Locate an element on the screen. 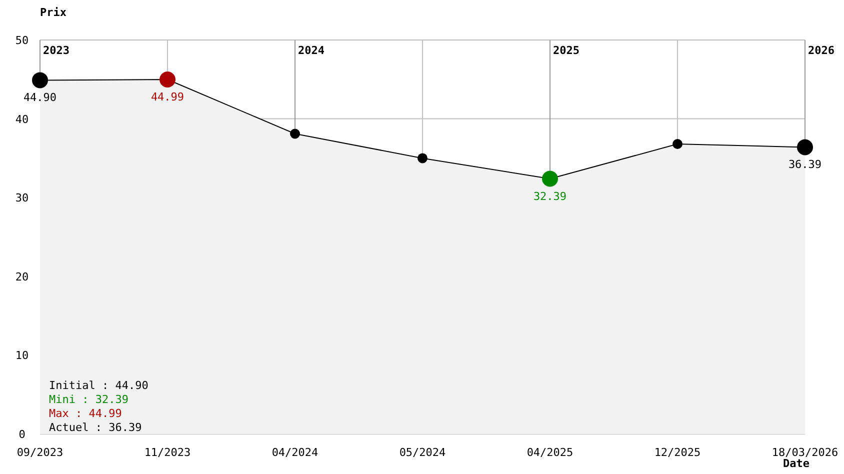 This screenshot has width=844, height=474. ref-line-label: 2025 is located at coordinates (566, 50).